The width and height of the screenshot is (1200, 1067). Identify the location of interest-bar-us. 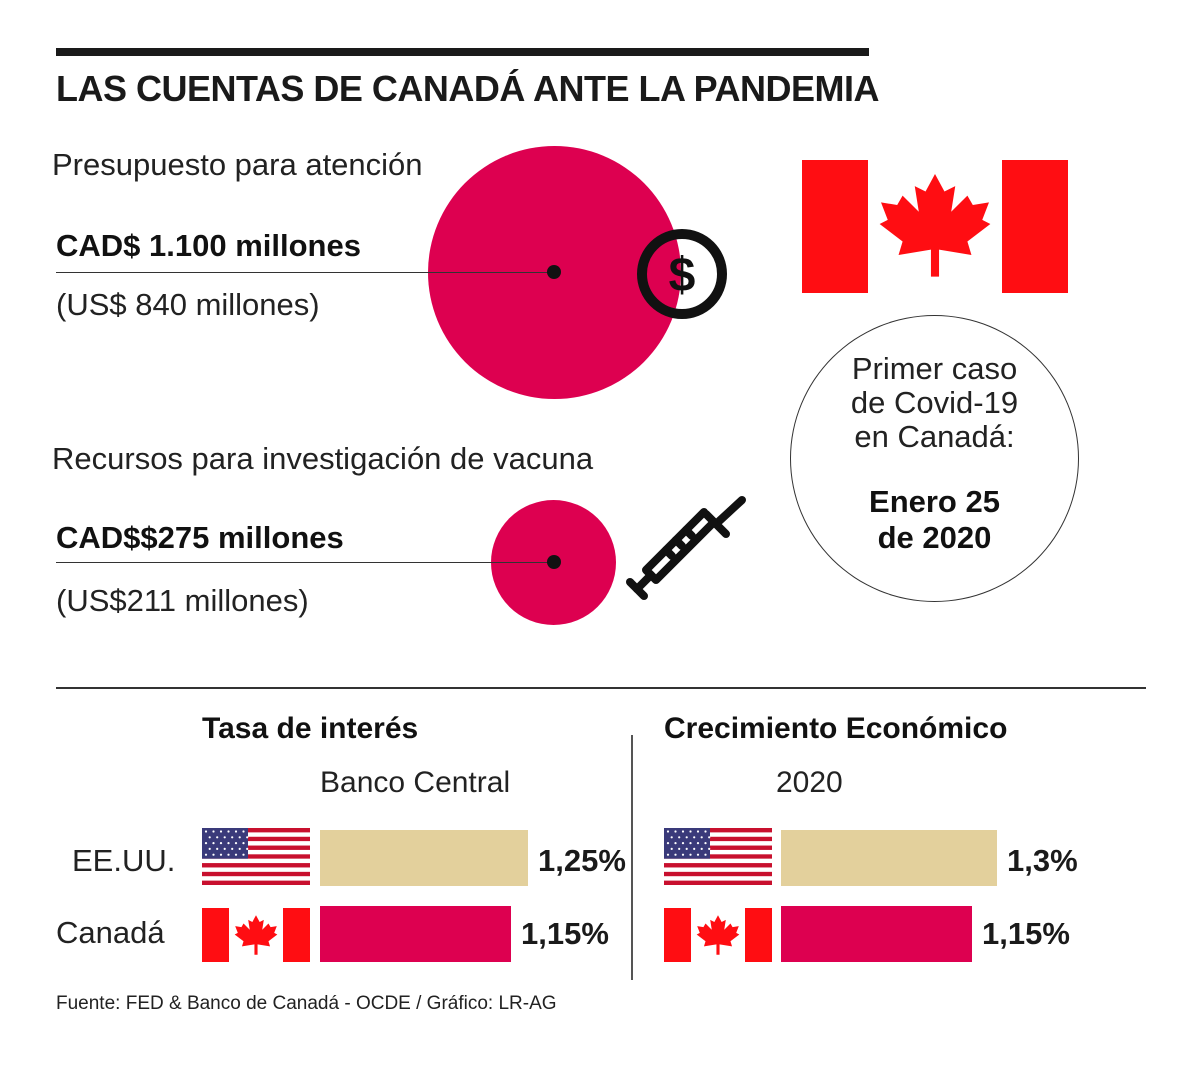
(424, 858).